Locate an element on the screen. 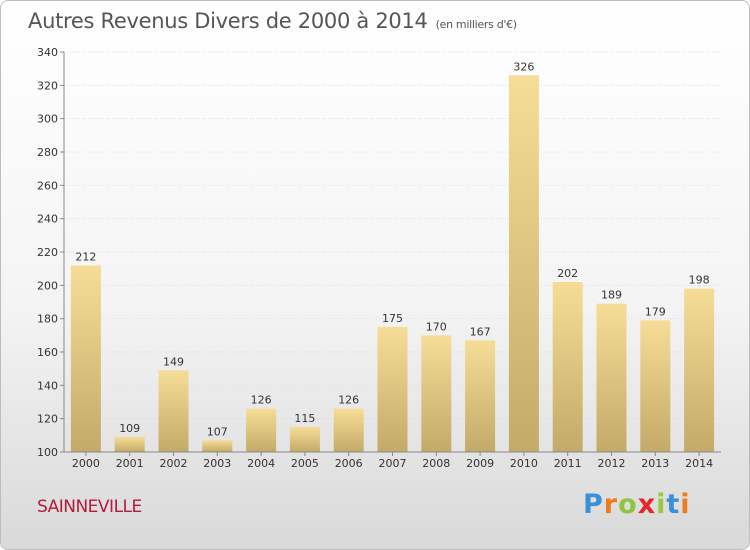  x-tick-label: 2003 is located at coordinates (217, 463).